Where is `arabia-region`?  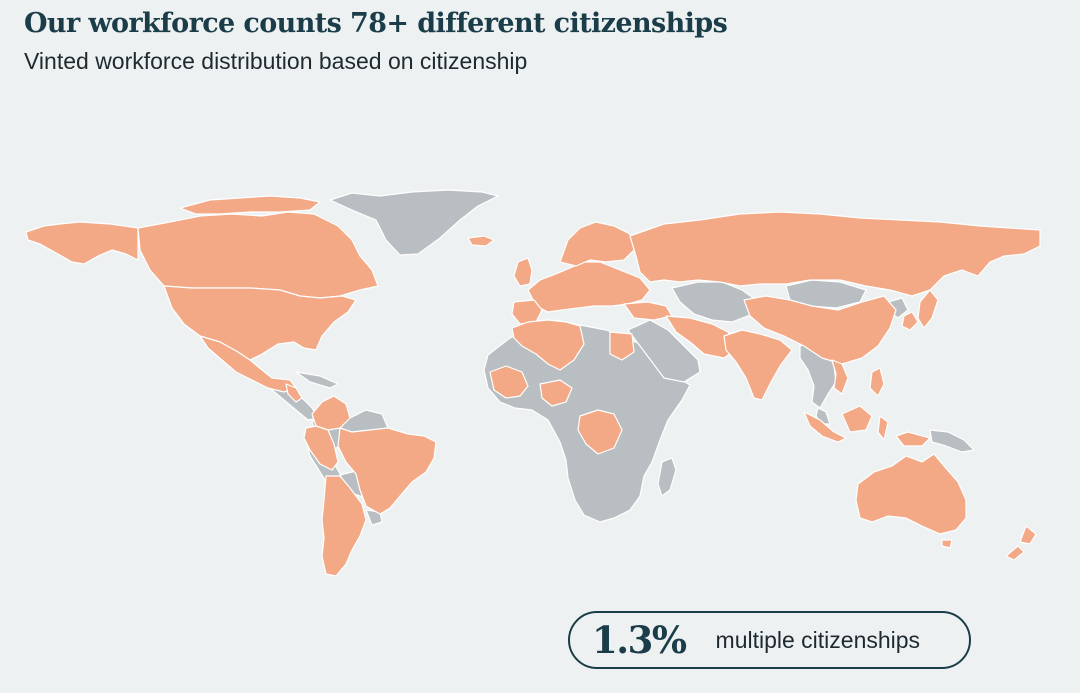
arabia-region is located at coordinates (664, 351).